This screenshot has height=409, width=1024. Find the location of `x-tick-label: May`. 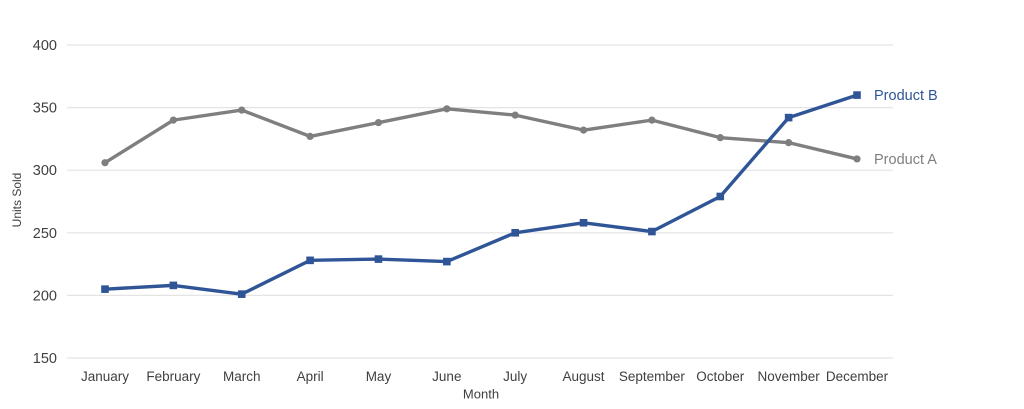

x-tick-label: May is located at coordinates (379, 376).